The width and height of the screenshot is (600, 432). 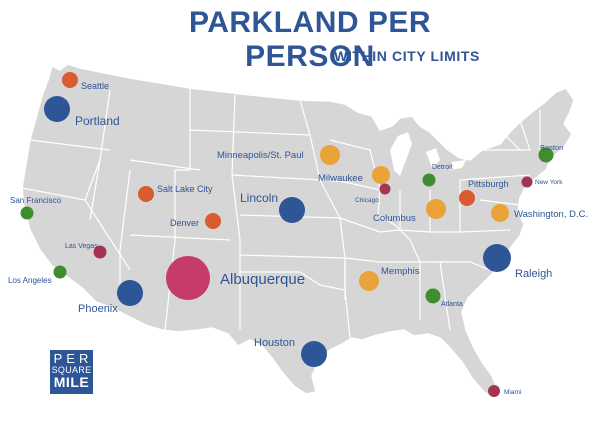 I want to click on label-portland: Portland, so click(x=97, y=121).